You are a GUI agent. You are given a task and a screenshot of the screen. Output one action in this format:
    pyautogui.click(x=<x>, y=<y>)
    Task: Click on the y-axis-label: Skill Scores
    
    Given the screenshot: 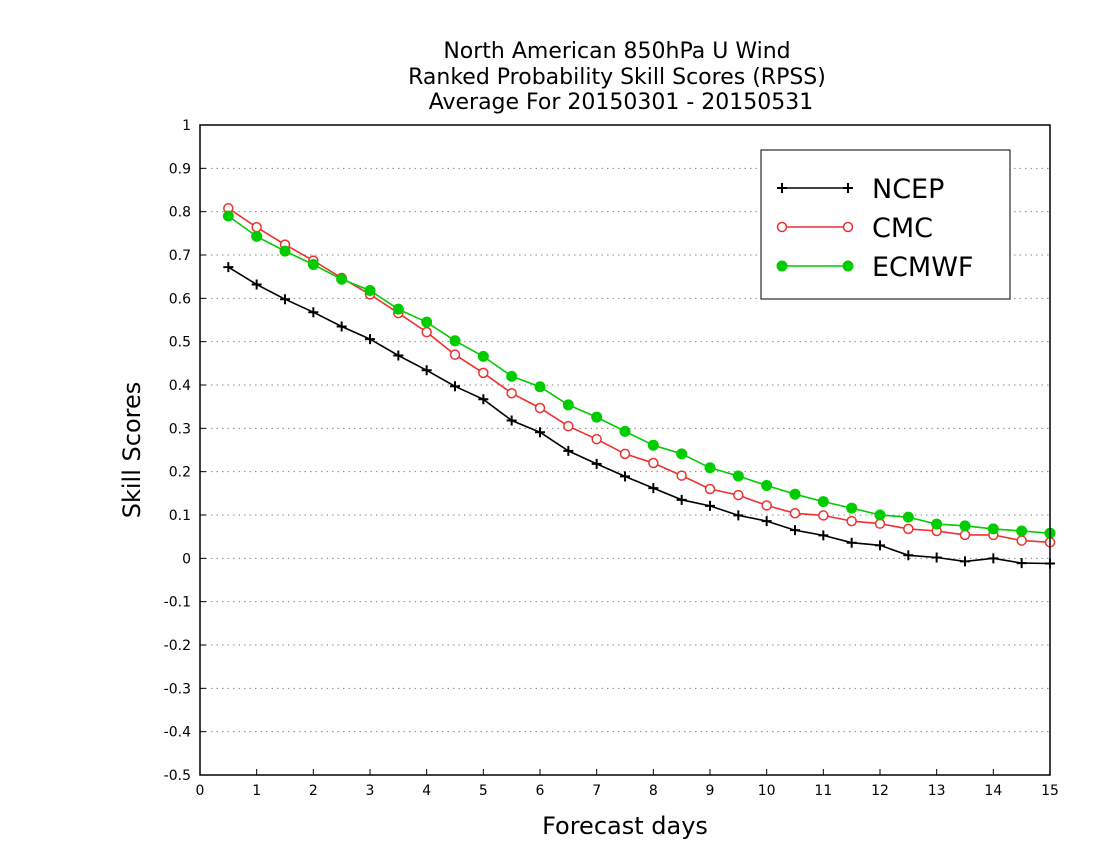 What is the action you would take?
    pyautogui.click(x=132, y=450)
    